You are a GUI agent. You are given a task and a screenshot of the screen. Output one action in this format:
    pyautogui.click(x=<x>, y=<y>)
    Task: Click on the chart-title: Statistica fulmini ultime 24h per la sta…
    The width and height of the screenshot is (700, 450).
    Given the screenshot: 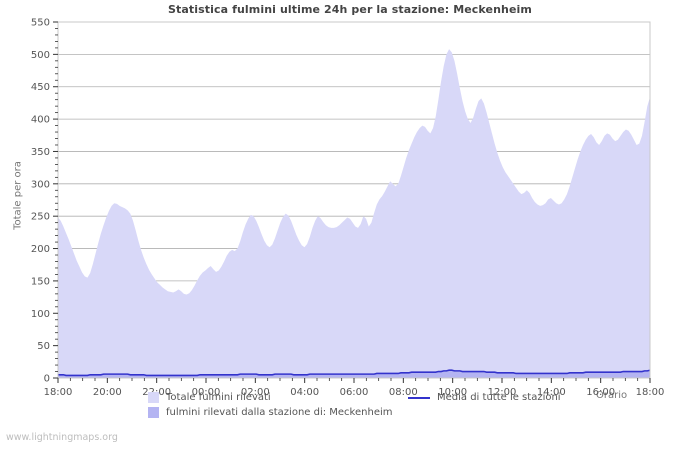 What is the action you would take?
    pyautogui.click(x=350, y=9)
    